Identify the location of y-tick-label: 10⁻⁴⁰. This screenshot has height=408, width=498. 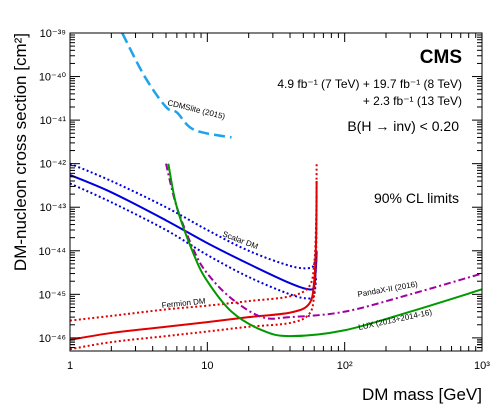
(53, 78).